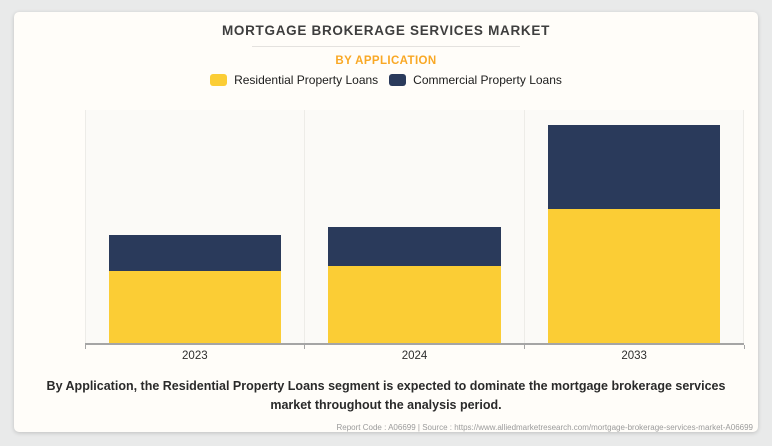 The width and height of the screenshot is (772, 446). I want to click on legend-label: Commercial Property Loans, so click(487, 80).